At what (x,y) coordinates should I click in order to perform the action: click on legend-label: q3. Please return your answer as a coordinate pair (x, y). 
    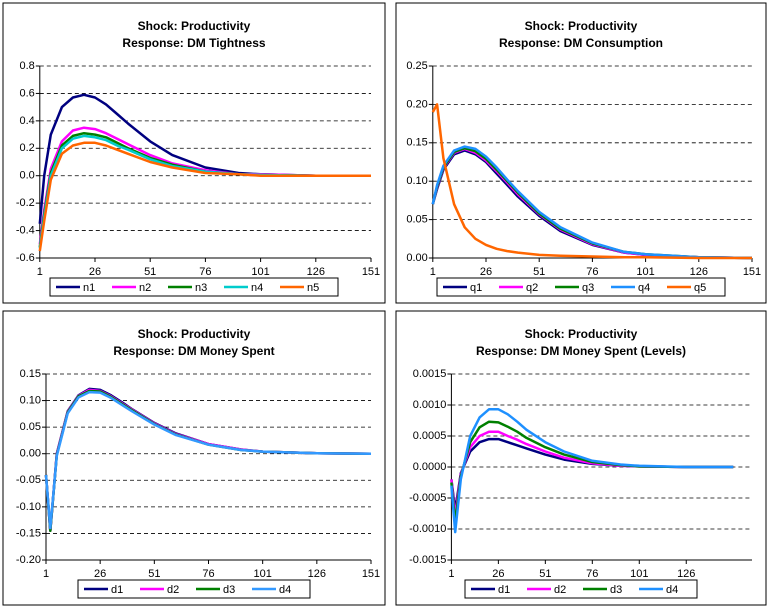
    Looking at the image, I should click on (588, 288).